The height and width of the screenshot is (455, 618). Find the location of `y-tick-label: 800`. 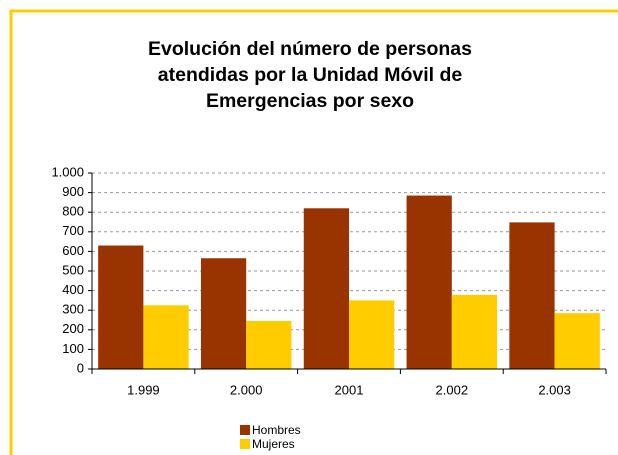

y-tick-label: 800 is located at coordinates (73, 211).